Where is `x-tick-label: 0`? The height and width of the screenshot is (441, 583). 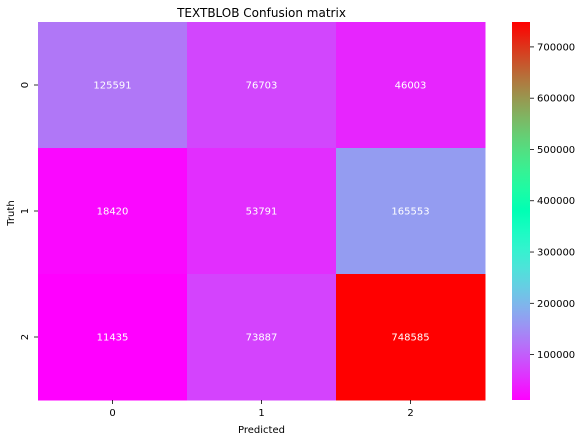 x-tick-label: 0 is located at coordinates (112, 413).